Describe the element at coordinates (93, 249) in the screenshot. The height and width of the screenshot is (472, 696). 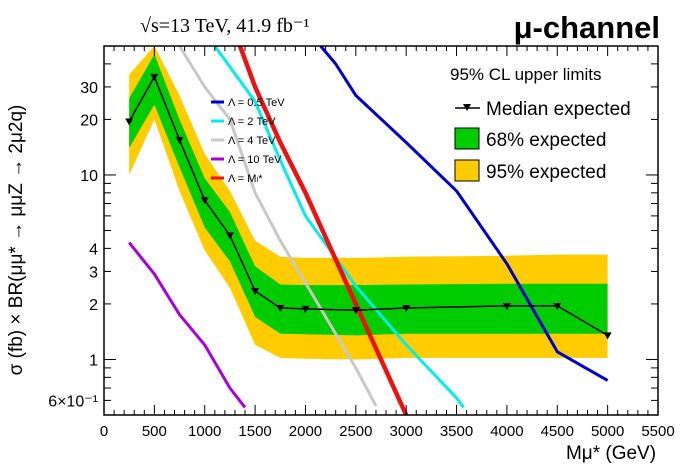
I see `y-tick-label: 4` at that location.